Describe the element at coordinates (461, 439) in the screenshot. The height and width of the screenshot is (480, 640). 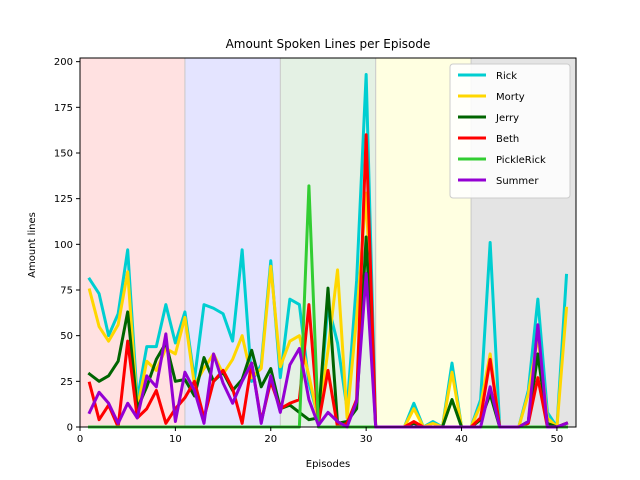
I see `x-tick-label: 40` at that location.